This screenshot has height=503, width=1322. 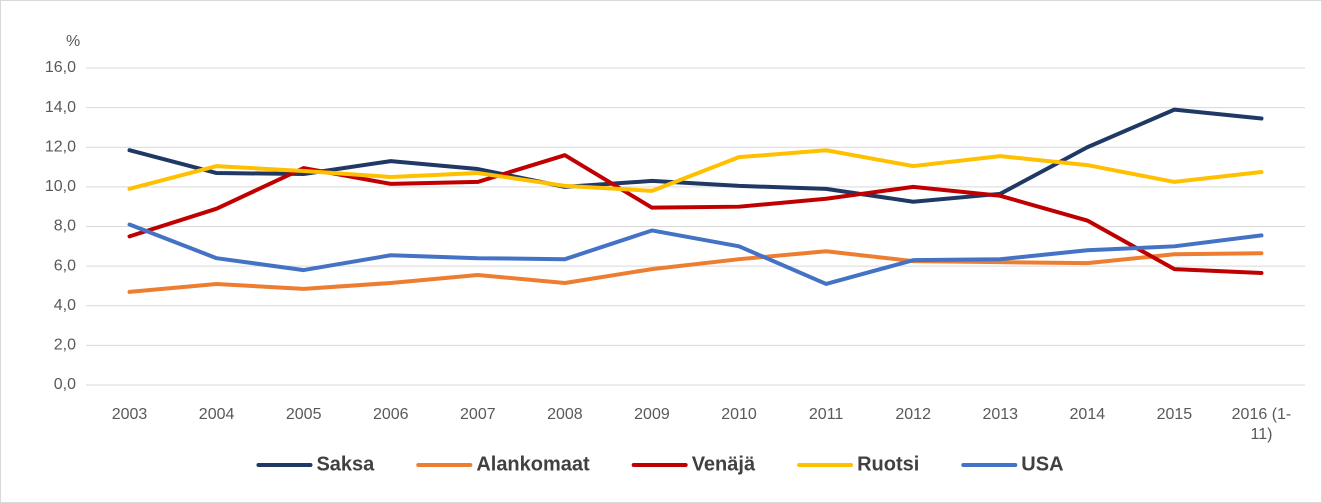 I want to click on x-tick-label: 2013, so click(x=1000, y=414).